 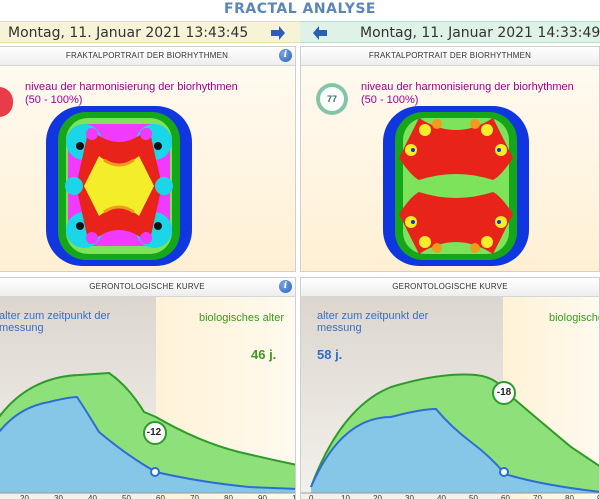 I want to click on measure-label-right: alter zum zeitpunkt der messung, so click(x=373, y=322).